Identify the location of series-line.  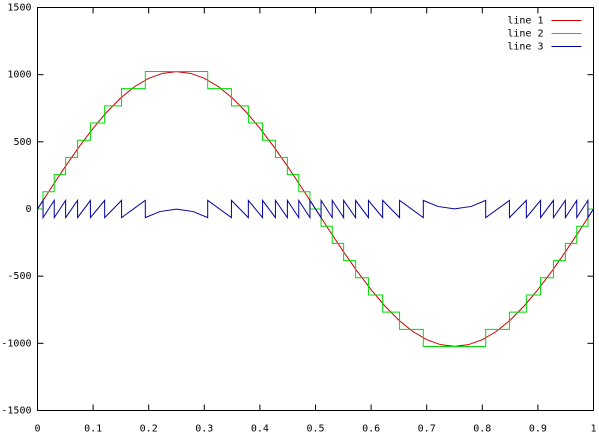
(315, 209).